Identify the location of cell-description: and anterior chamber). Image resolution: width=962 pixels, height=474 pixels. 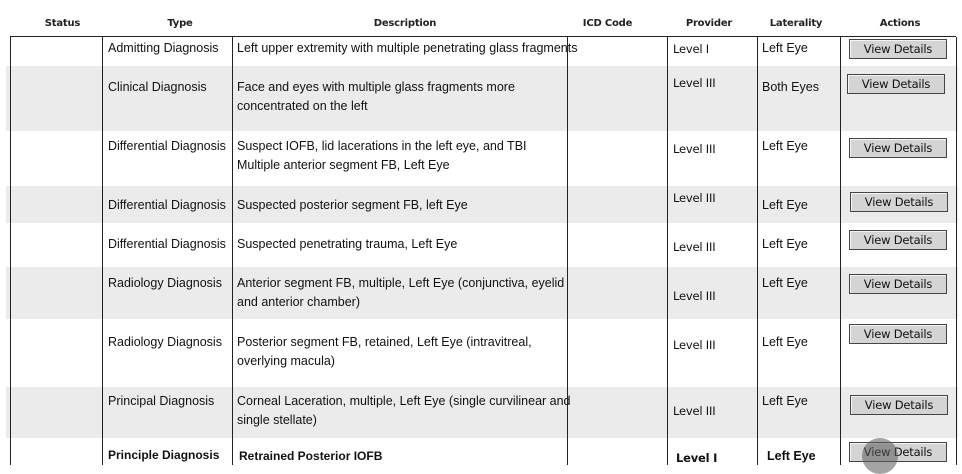
(298, 302).